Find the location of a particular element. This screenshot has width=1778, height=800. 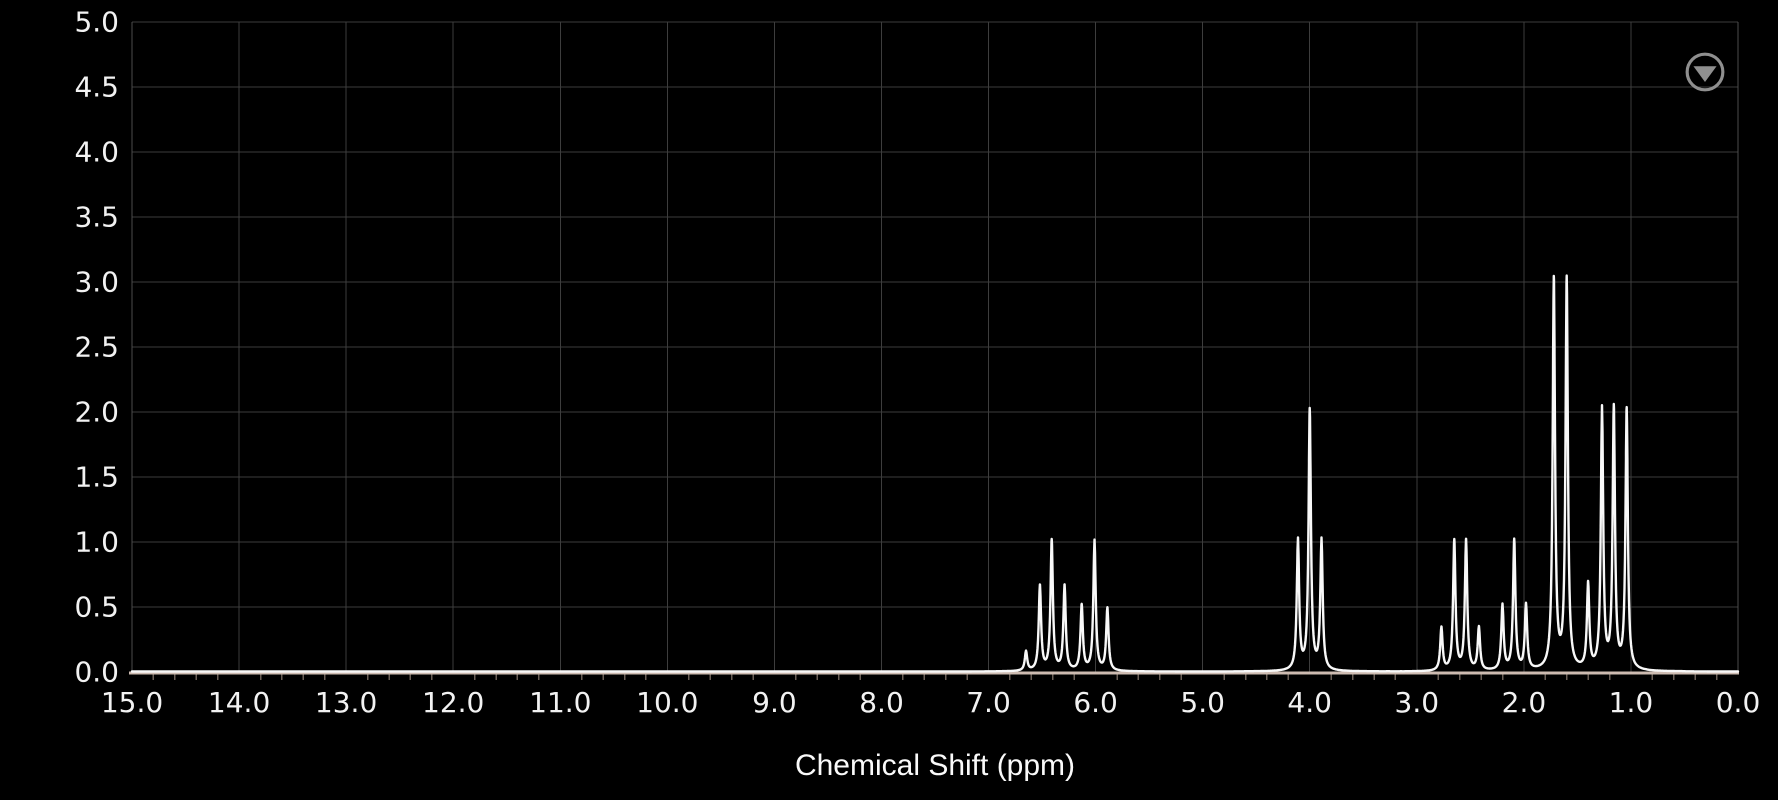

x-tick-label: 11.0 is located at coordinates (560, 702).